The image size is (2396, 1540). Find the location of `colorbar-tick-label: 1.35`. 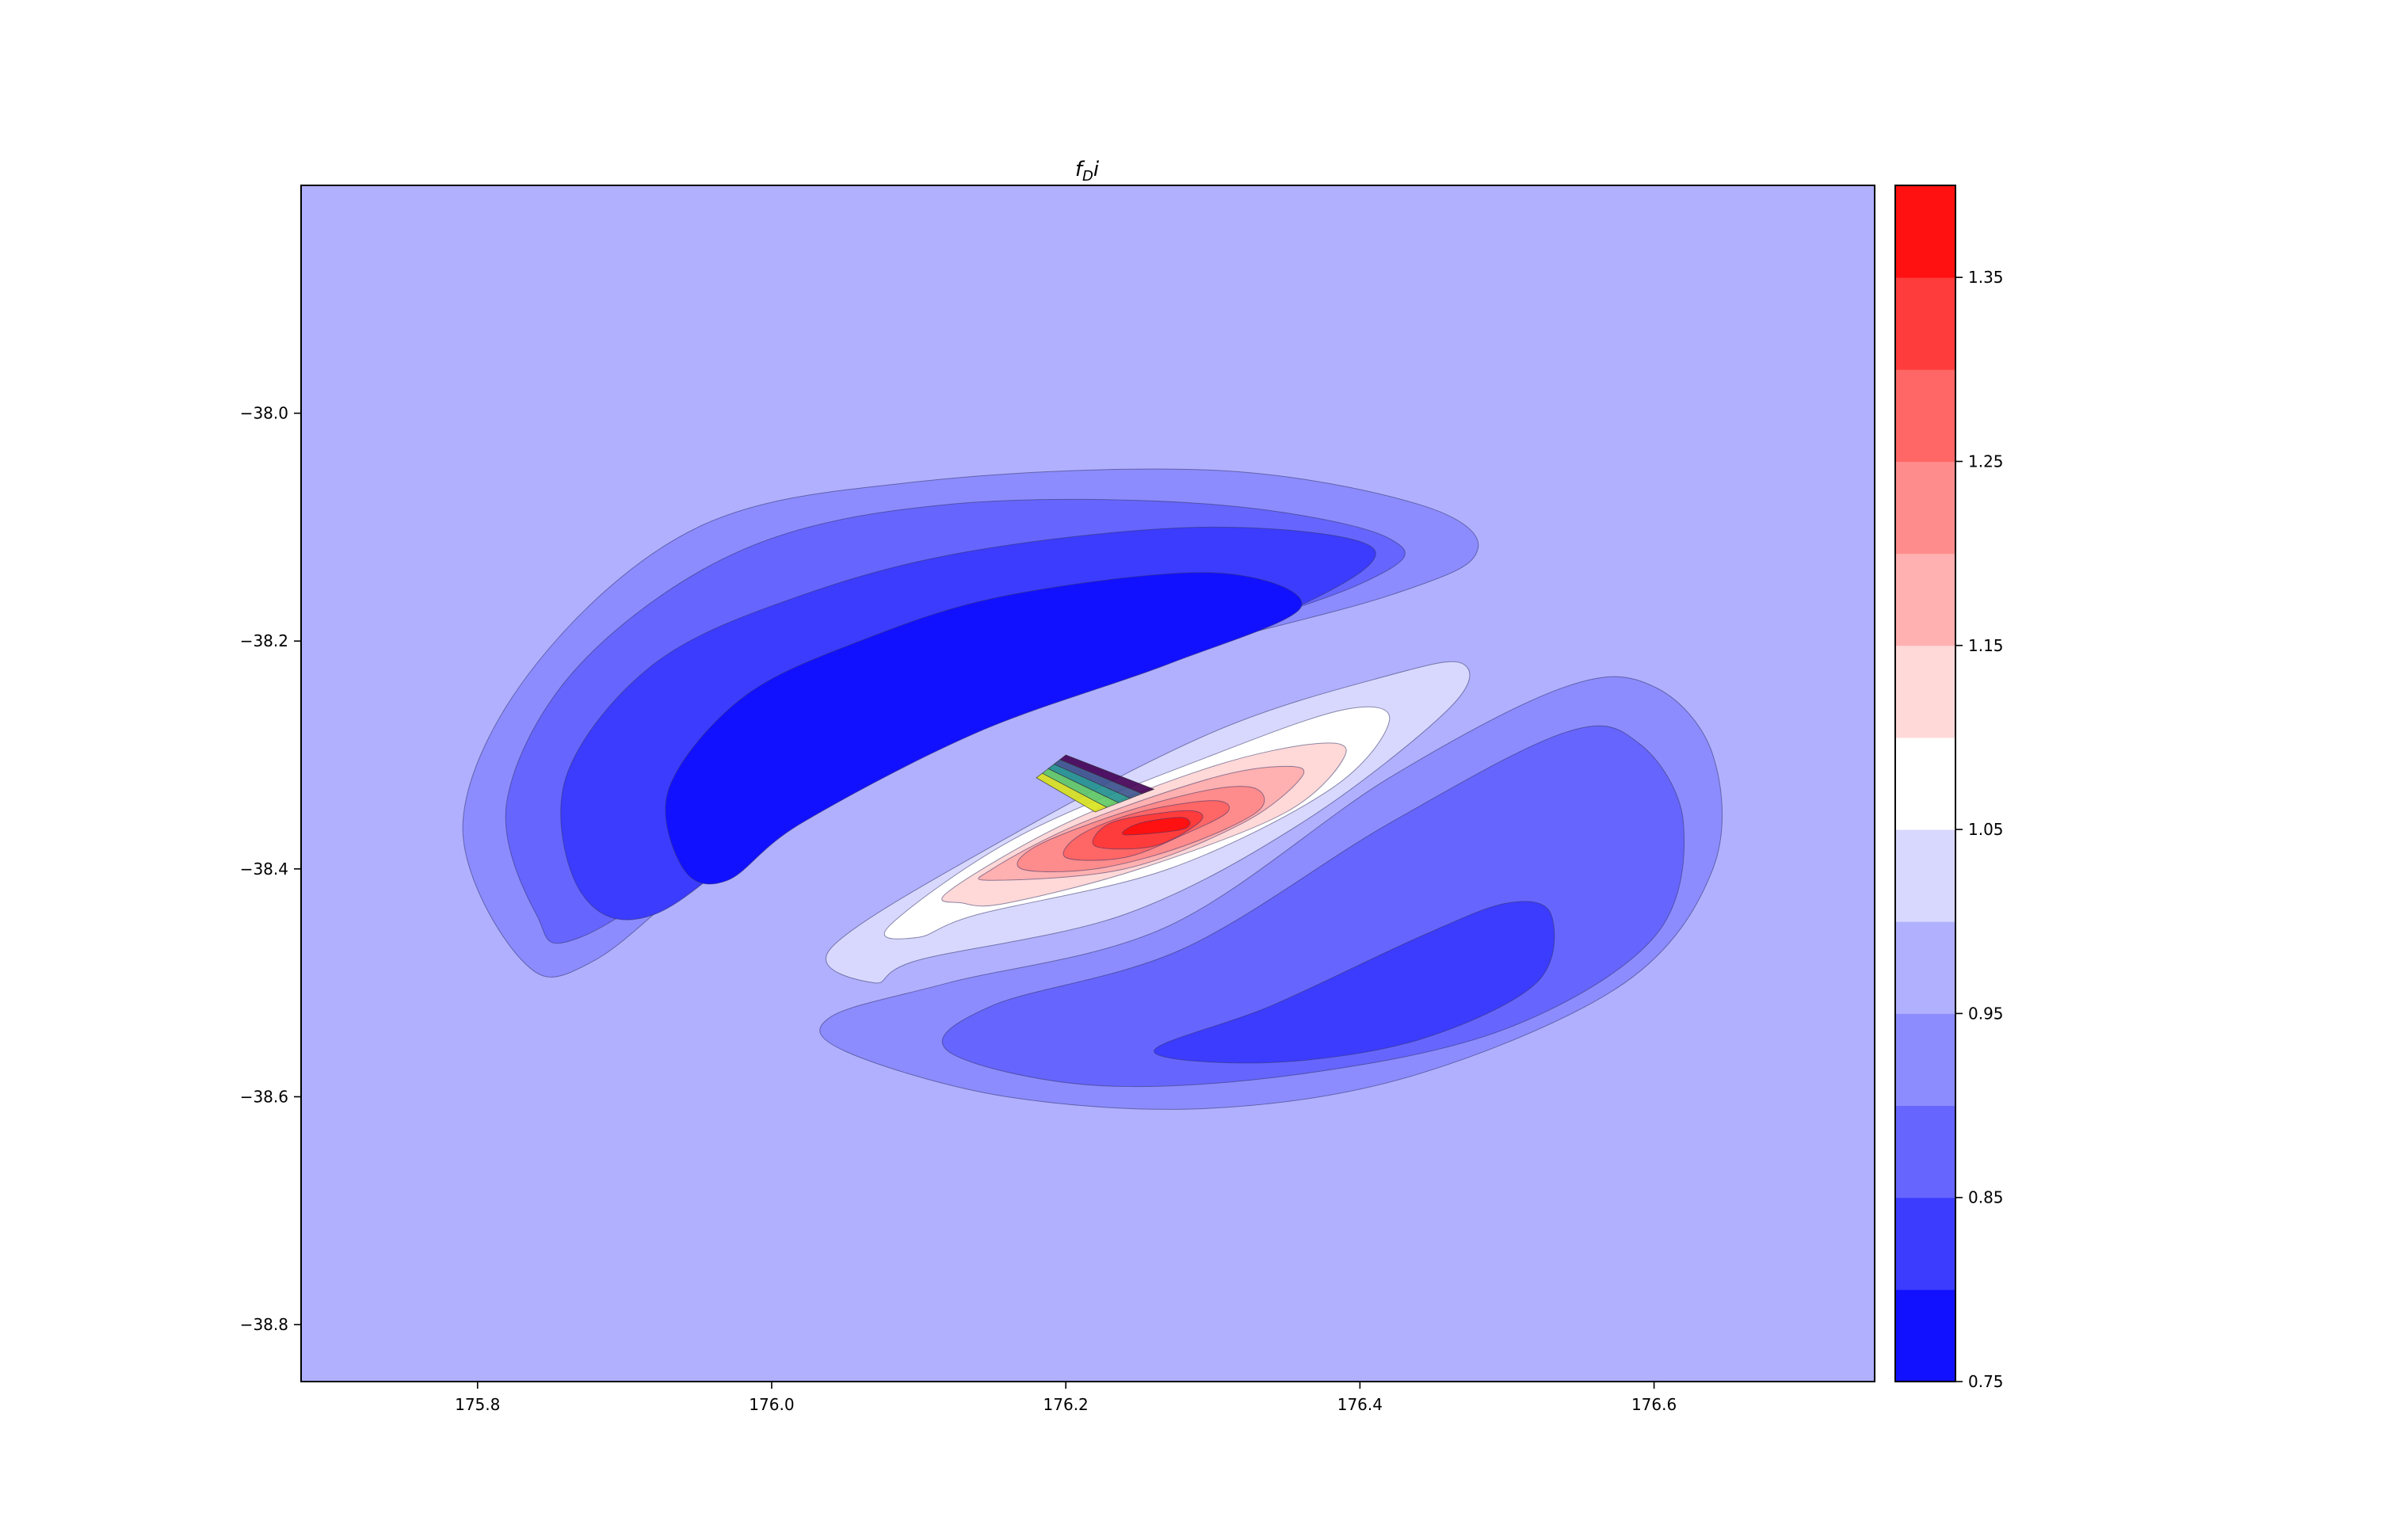

colorbar-tick-label: 1.35 is located at coordinates (1986, 277).